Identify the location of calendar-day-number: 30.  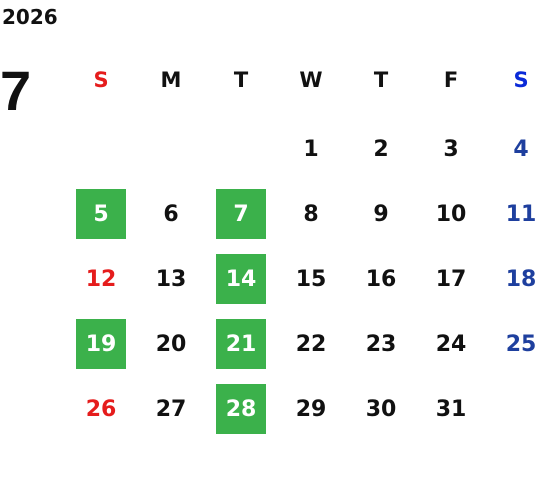
(381, 409).